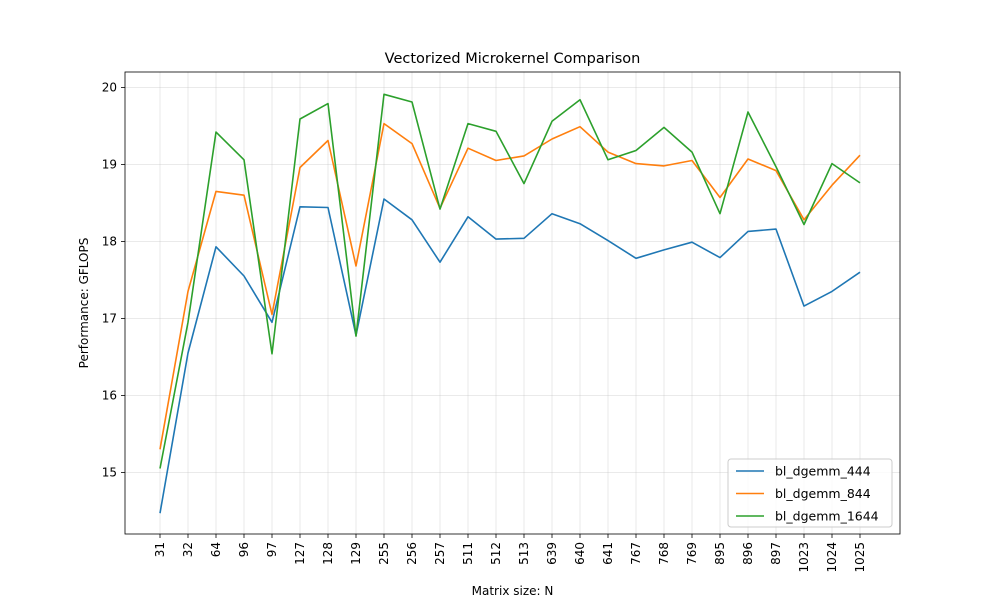 The height and width of the screenshot is (600, 1000). What do you see at coordinates (552, 553) in the screenshot?
I see `x-tick-label: 639` at bounding box center [552, 553].